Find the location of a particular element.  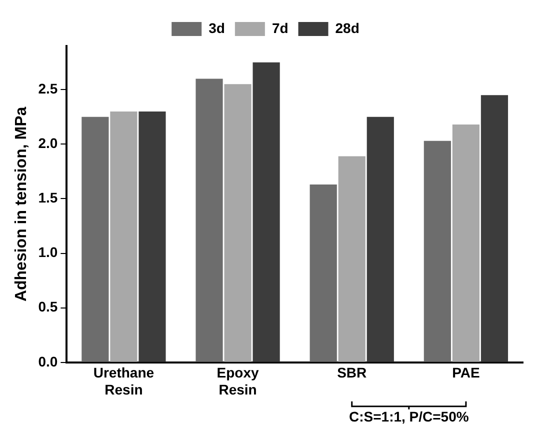

text: C:S=1:1, P/C=50% is located at coordinates (409, 416).